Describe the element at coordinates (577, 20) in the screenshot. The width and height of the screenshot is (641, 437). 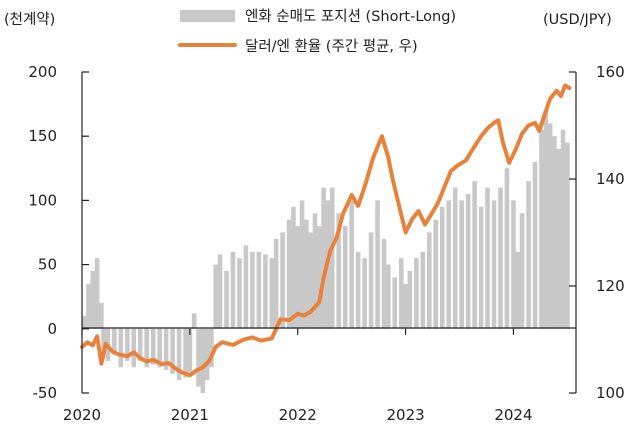
I see `right-axis-unit: (USD/JPY)` at that location.